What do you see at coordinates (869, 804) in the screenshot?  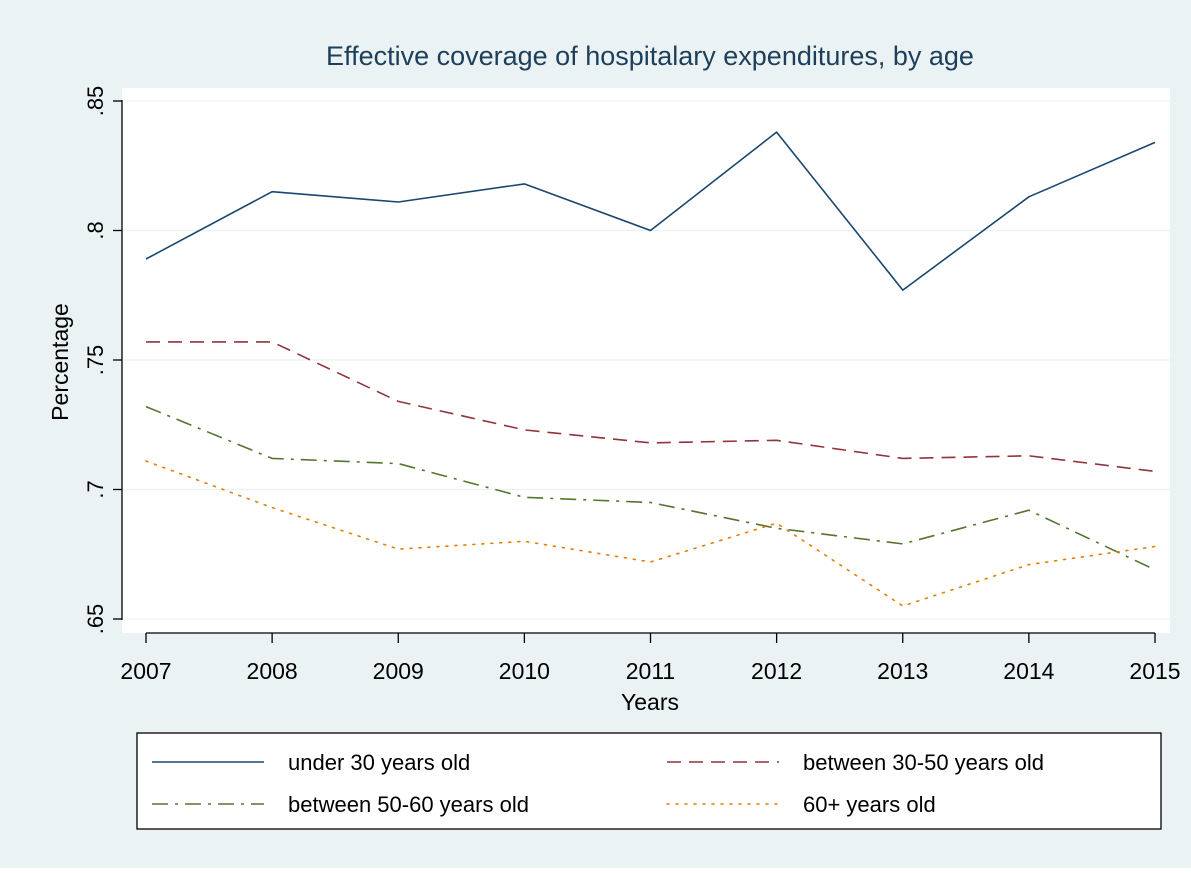 I see `legend-label-4: 60+ years old` at bounding box center [869, 804].